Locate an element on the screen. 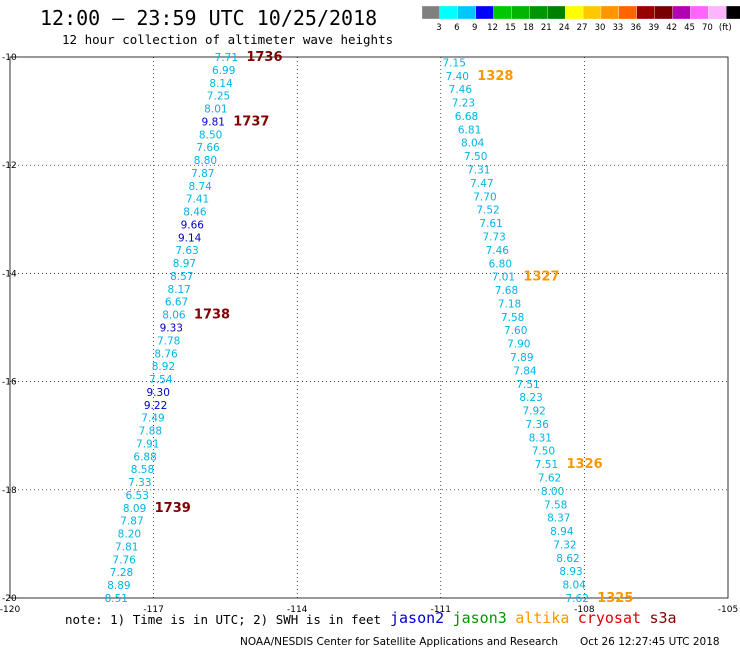  wave-height-value: 7.70 is located at coordinates (484, 197).